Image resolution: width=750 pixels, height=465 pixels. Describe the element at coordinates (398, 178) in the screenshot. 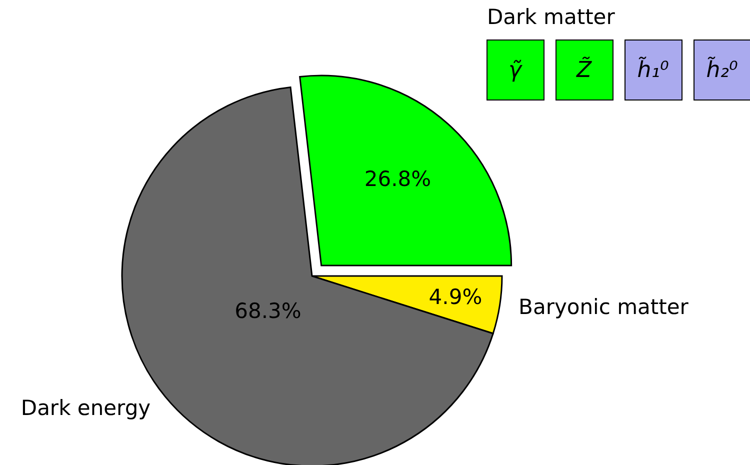

I see `data-label: 26.8%` at that location.